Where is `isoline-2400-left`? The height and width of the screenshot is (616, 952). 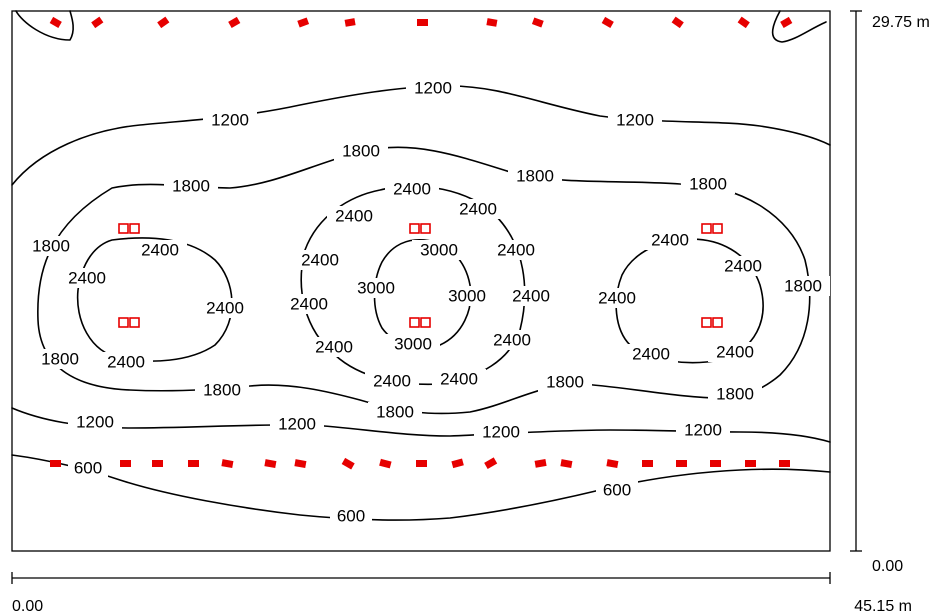
isoline-2400-left is located at coordinates (154, 299).